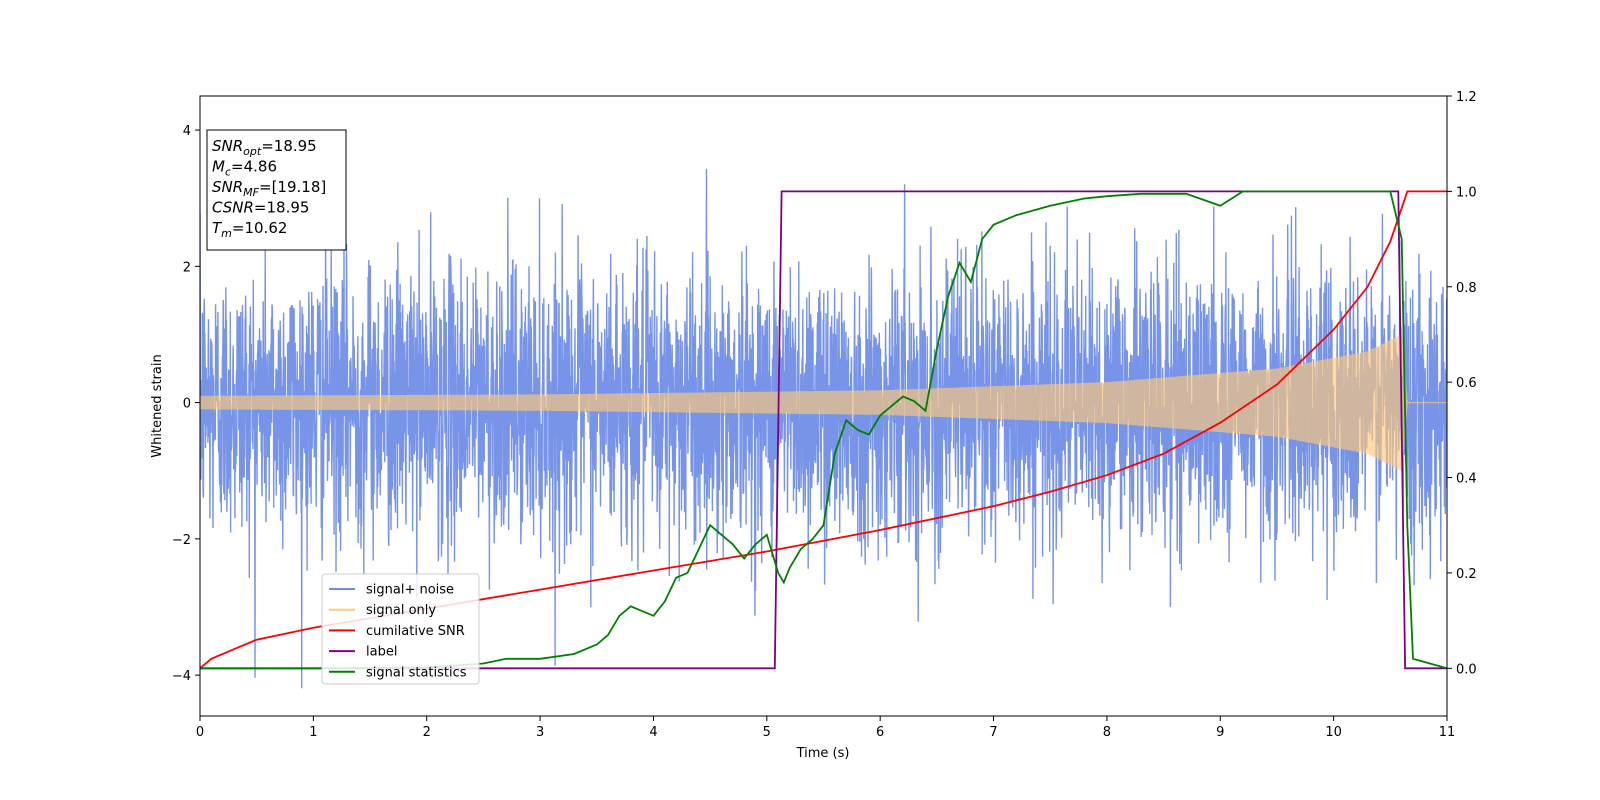  I want to click on y-tick-label: 2, so click(187, 267).